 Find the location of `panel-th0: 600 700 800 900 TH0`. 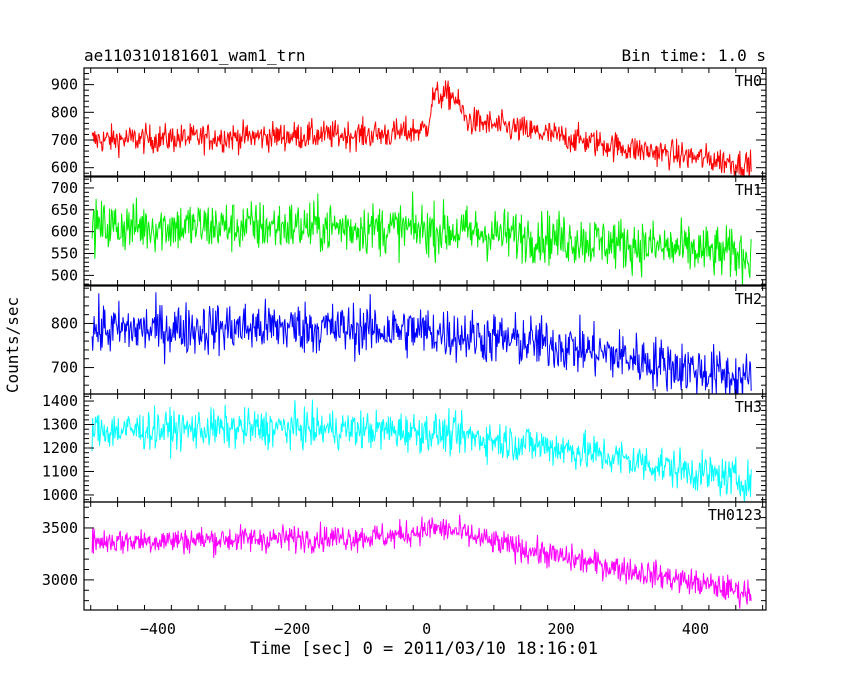

panel-th0: 600 700 800 900 TH0 is located at coordinates (409, 122).